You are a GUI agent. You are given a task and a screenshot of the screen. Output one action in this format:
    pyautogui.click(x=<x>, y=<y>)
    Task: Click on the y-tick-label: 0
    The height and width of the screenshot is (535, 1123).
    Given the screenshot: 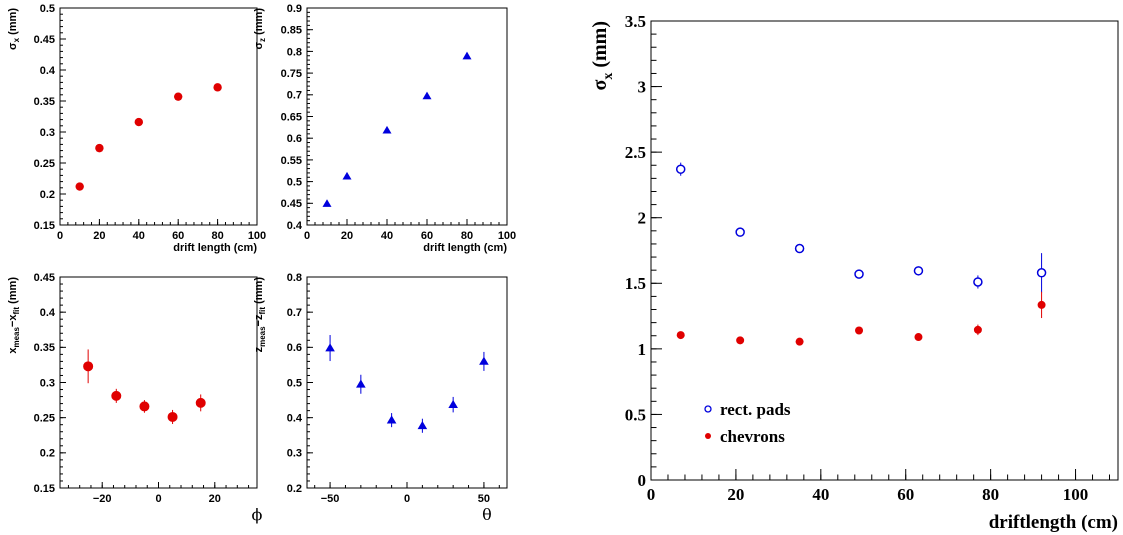 What is the action you would take?
    pyautogui.click(x=642, y=480)
    